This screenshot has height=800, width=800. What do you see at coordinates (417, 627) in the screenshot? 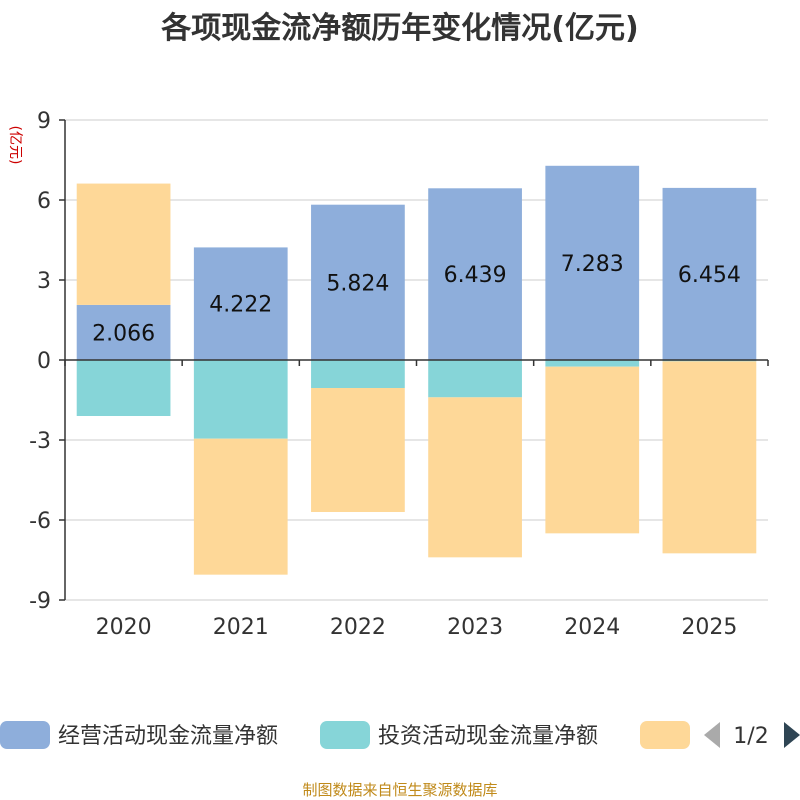
I see `x-tick-labels: 2020 2021 2022 2023 2024 2025` at bounding box center [417, 627].